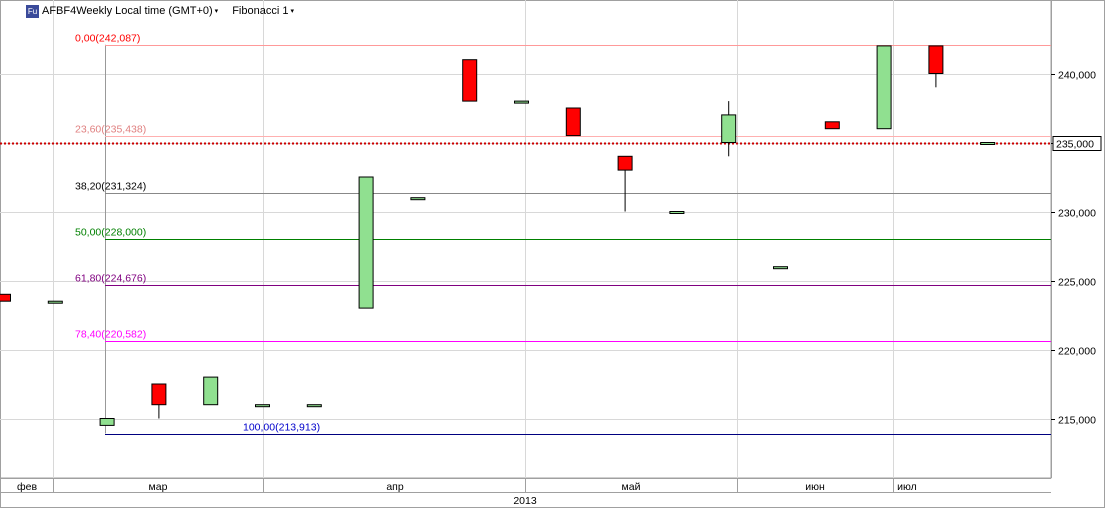 This screenshot has width=1105, height=508. Describe the element at coordinates (1077, 76) in the screenshot. I see `price-tick-label: 240,000` at that location.